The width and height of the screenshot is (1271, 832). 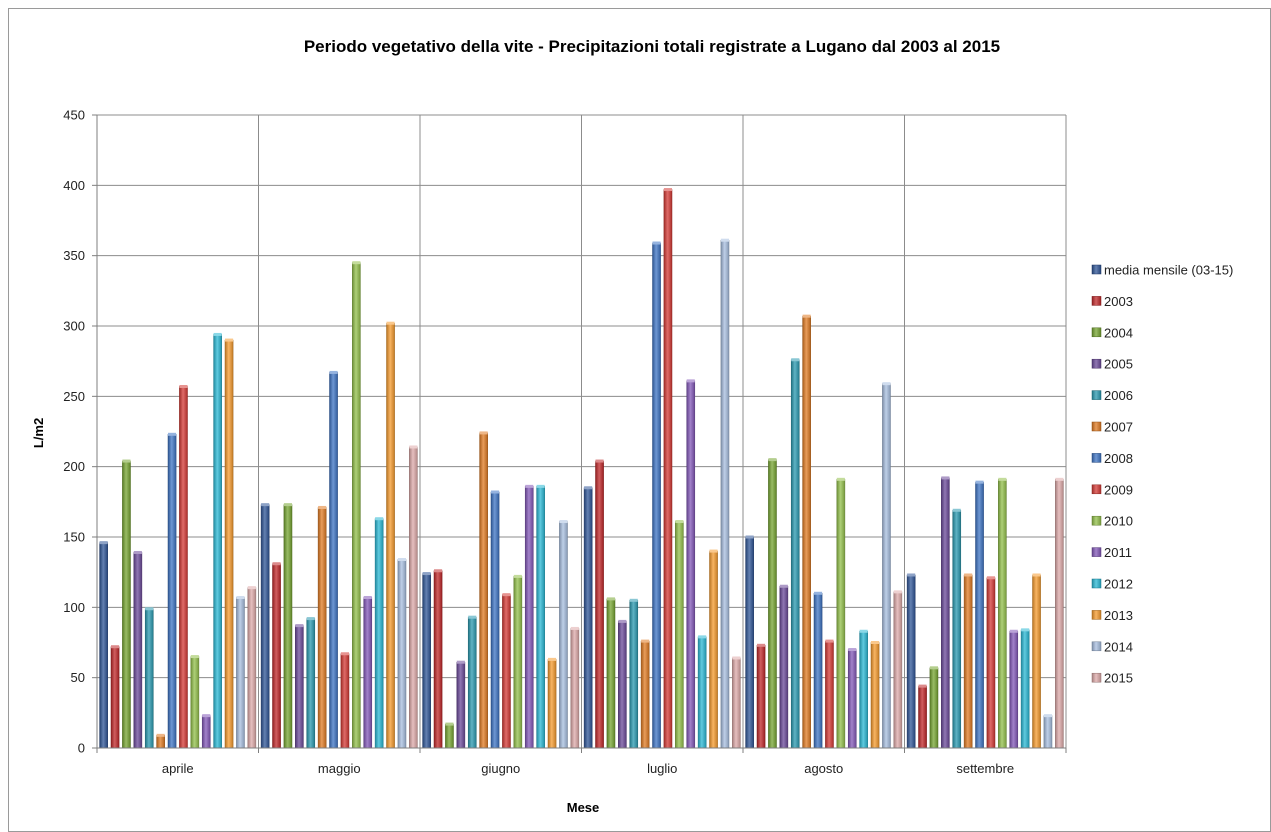 What do you see at coordinates (875, 695) in the screenshot?
I see `bar-2013-agosto` at bounding box center [875, 695].